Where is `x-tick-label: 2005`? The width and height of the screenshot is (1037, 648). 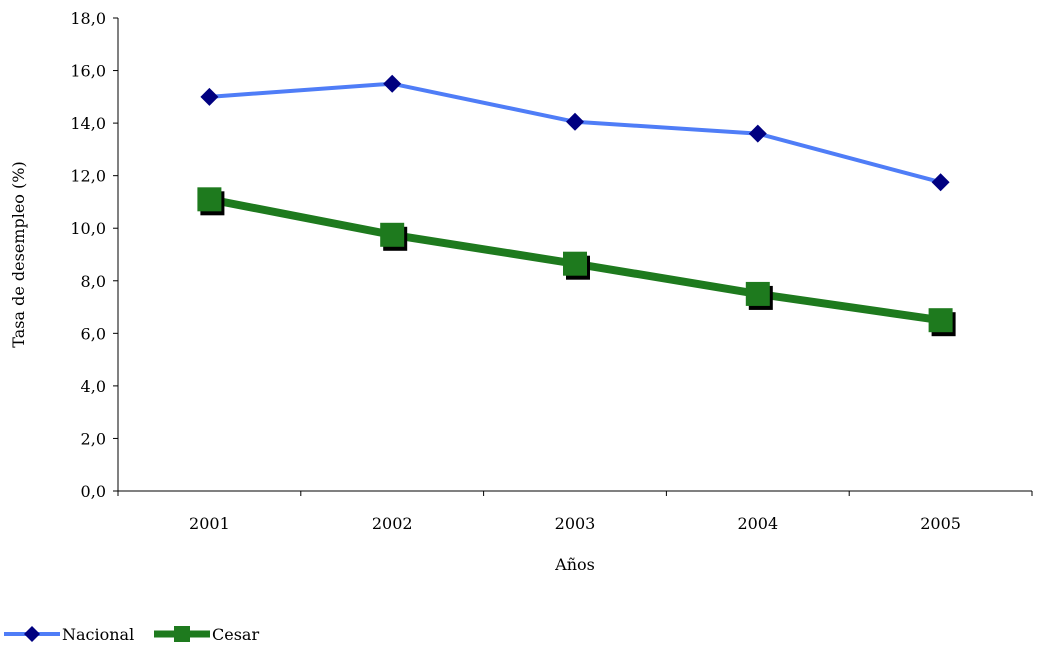 x-tick-label: 2005 is located at coordinates (940, 523).